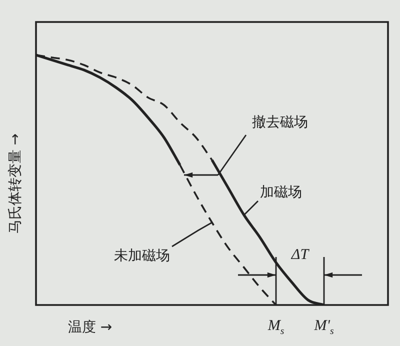 Image resolution: width=400 pixels, height=346 pixels. I want to click on annotation: ΔT, so click(300, 254).